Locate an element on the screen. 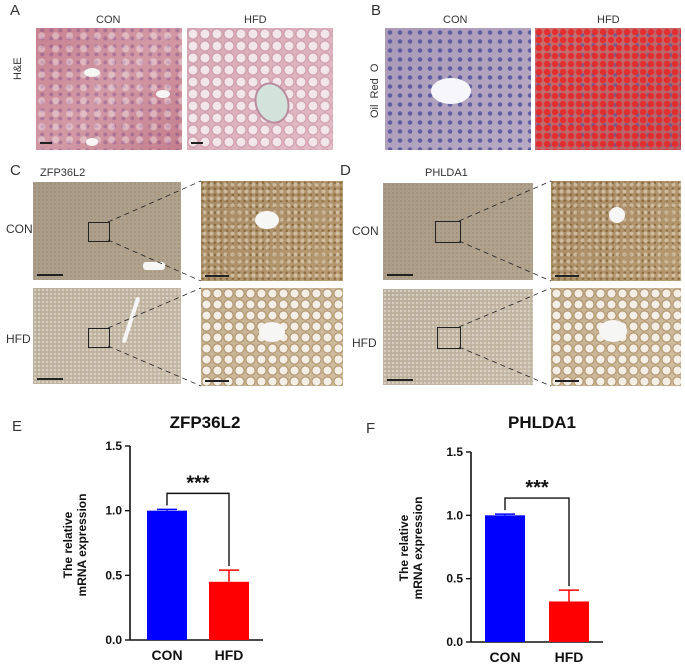 This screenshot has height=668, width=685. phlda1-con-overview is located at coordinates (458, 231).